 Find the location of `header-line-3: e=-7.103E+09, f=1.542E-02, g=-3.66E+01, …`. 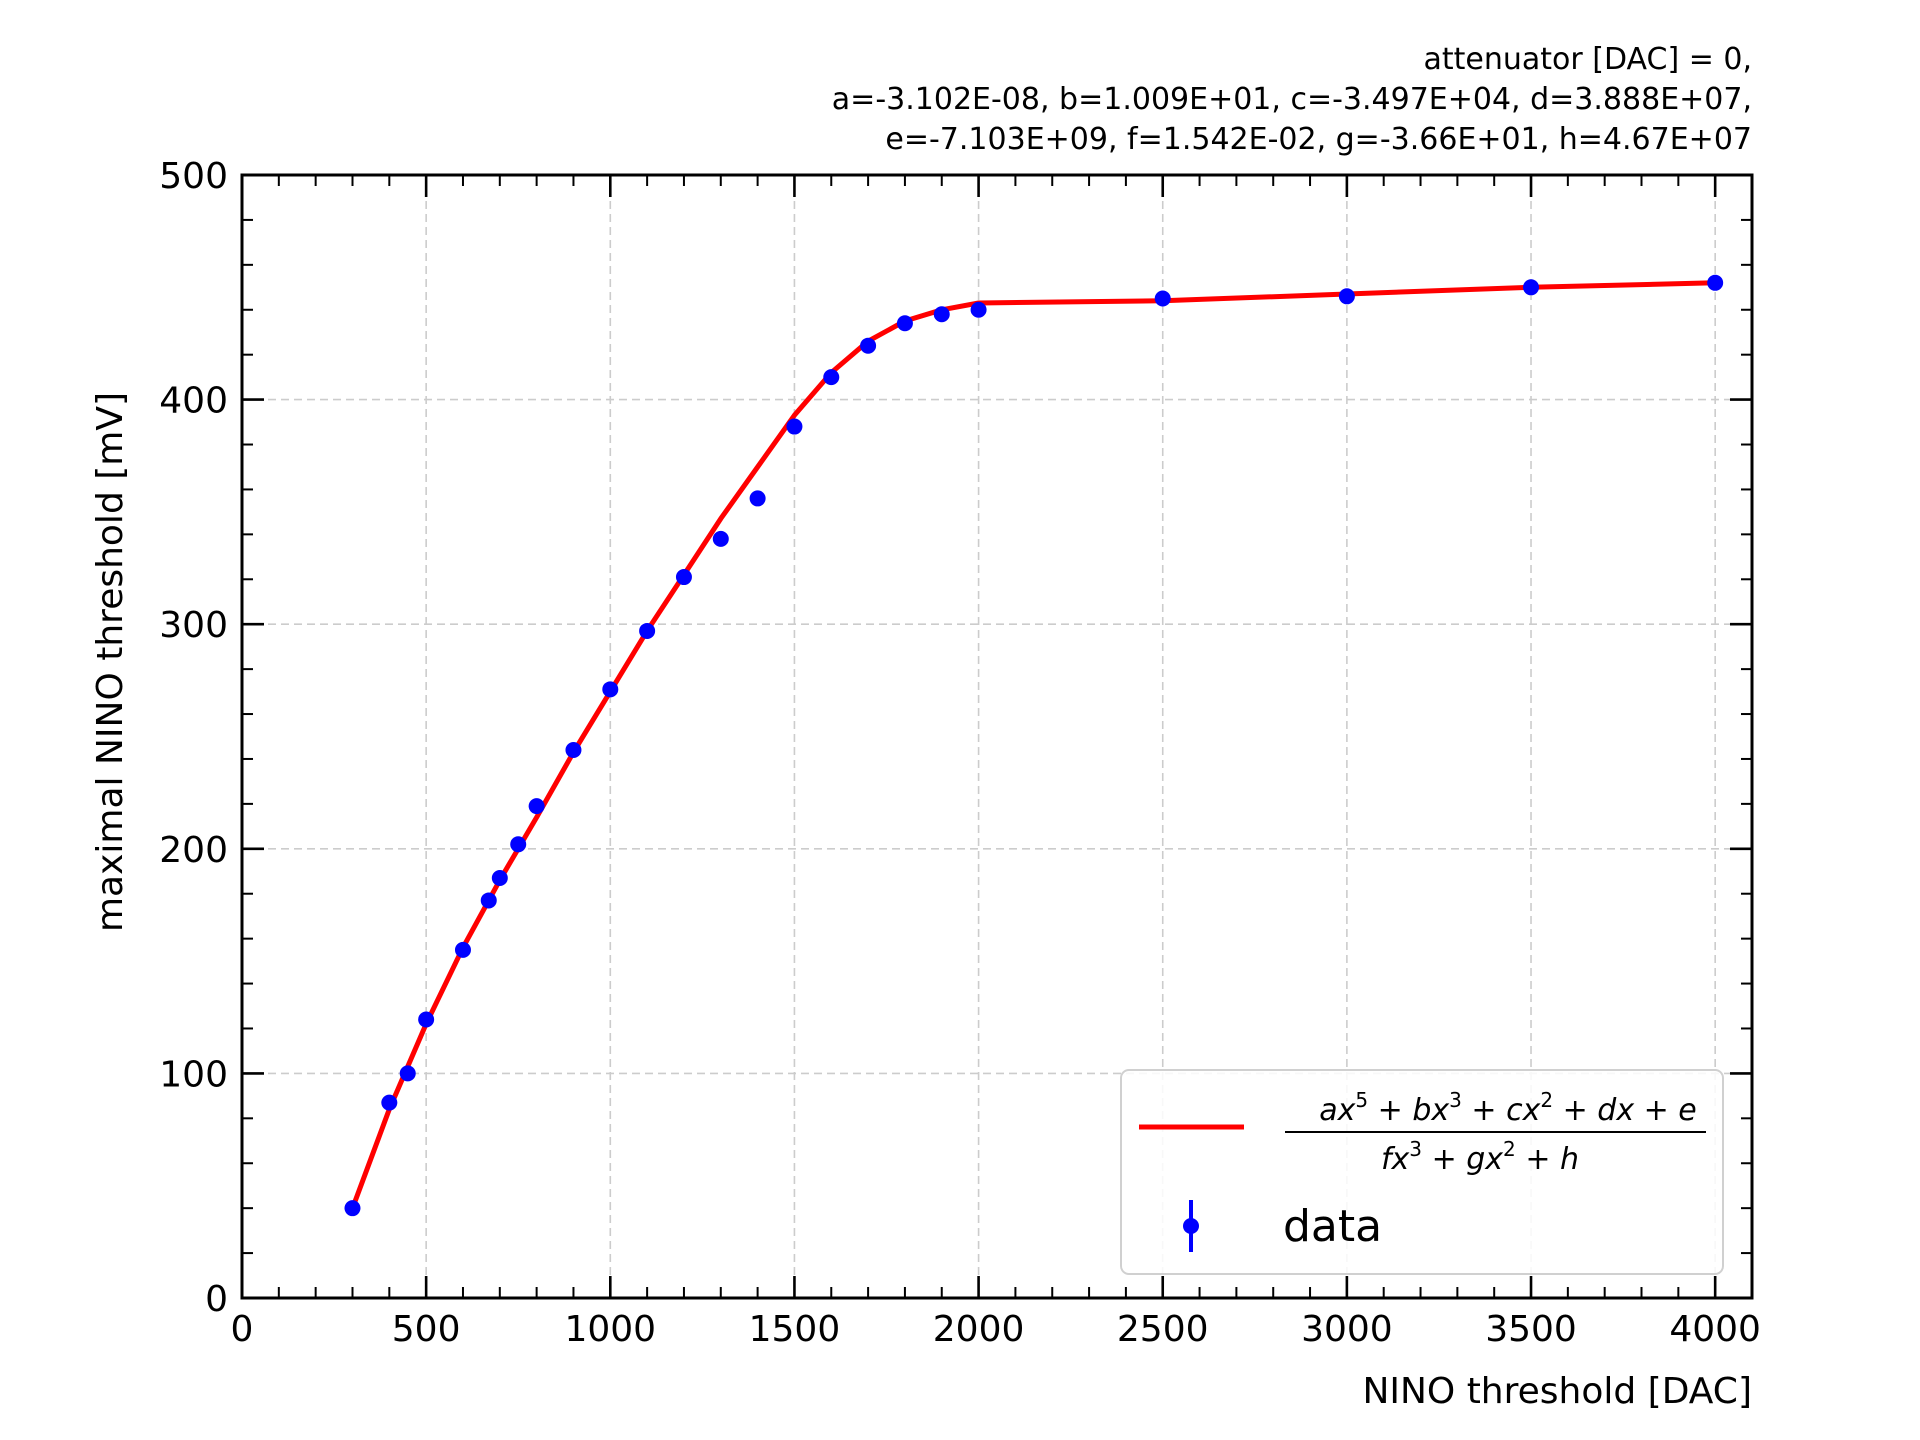

header-line-3: e=-7.103E+09, f=1.542E-02, g=-3.66E+01, … is located at coordinates (1318, 139).